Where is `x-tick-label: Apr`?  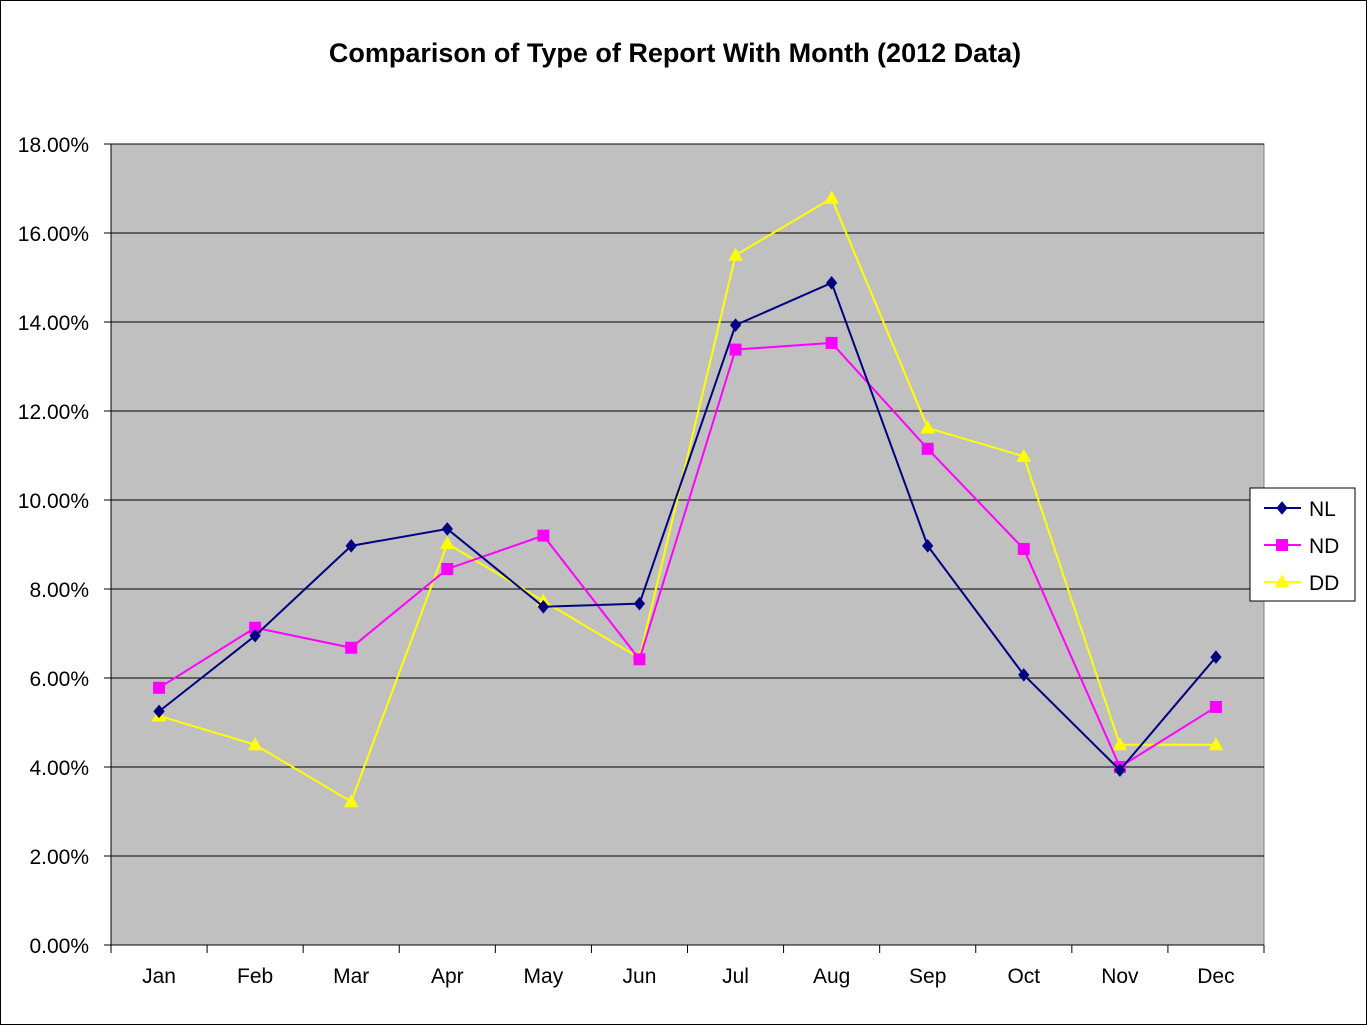
x-tick-label: Apr is located at coordinates (447, 976).